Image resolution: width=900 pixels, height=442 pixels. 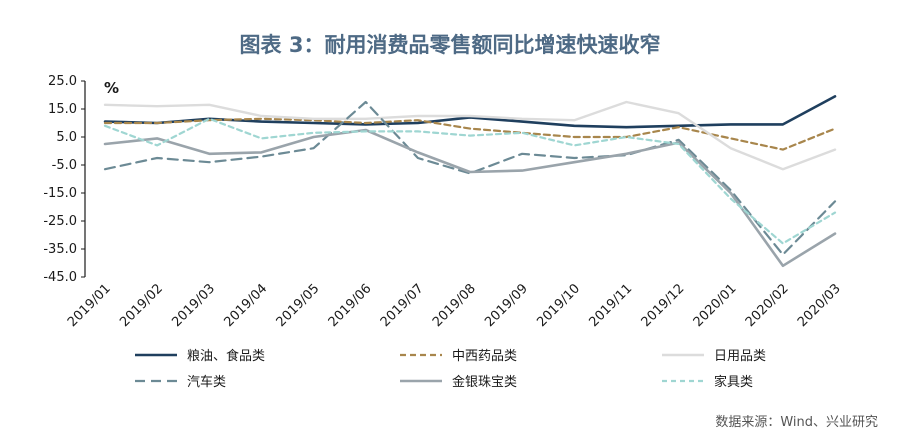 What do you see at coordinates (60, 193) in the screenshot?
I see `y-tick-label: -15.0` at bounding box center [60, 193].